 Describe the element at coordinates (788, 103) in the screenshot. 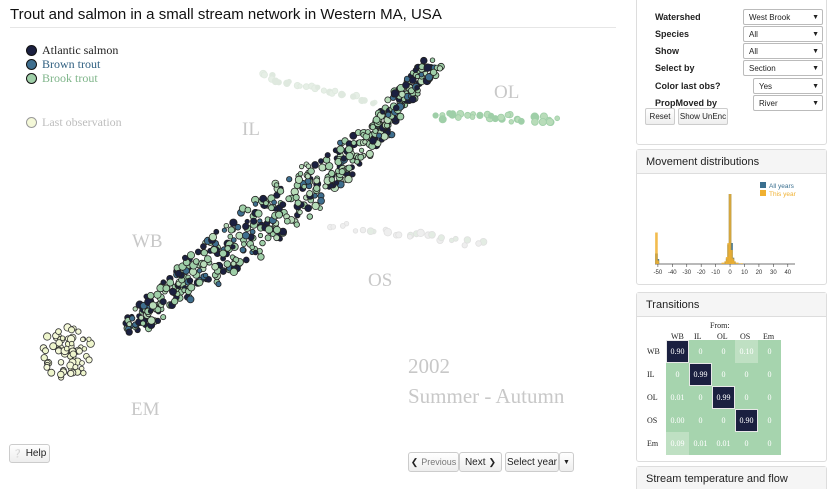

I see `prop-moved-by-select: River ▼` at that location.